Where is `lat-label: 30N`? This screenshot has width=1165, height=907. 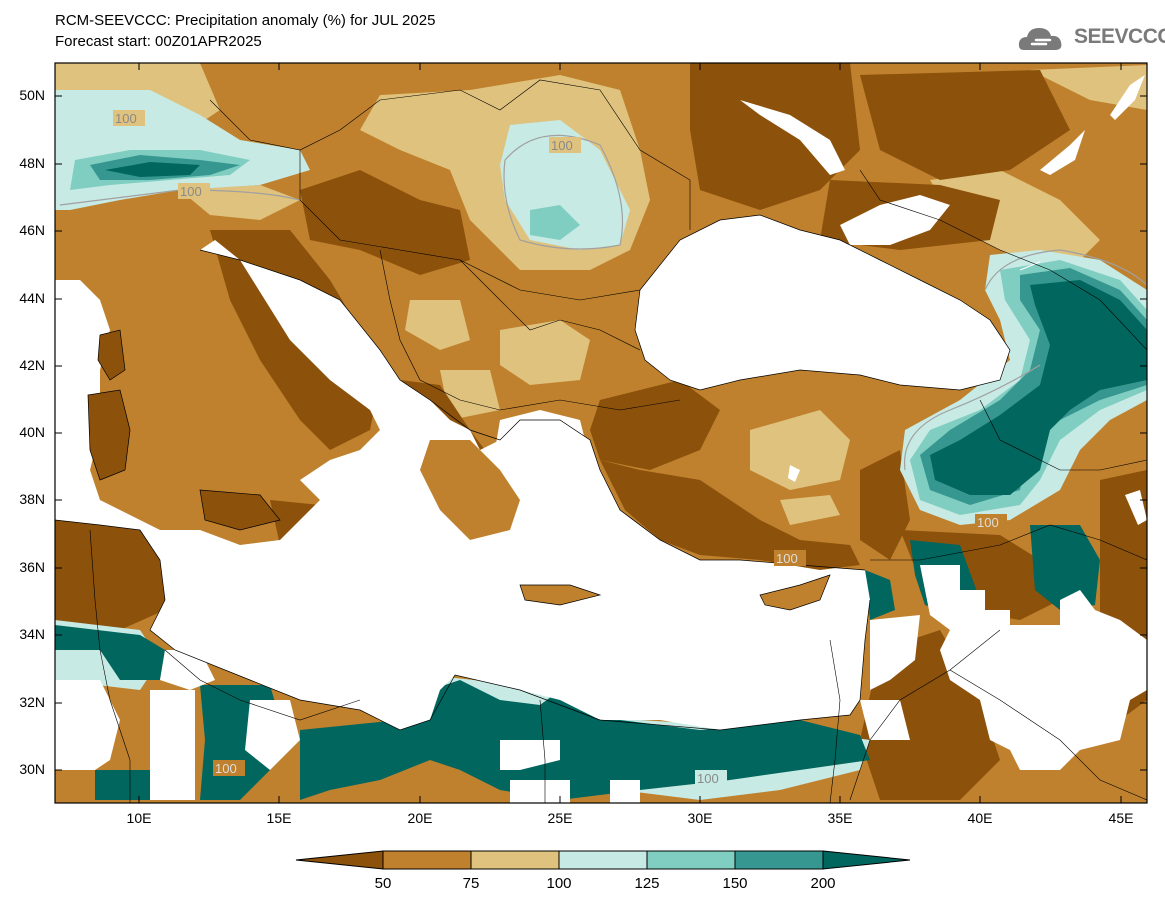
lat-label: 30N is located at coordinates (32, 769).